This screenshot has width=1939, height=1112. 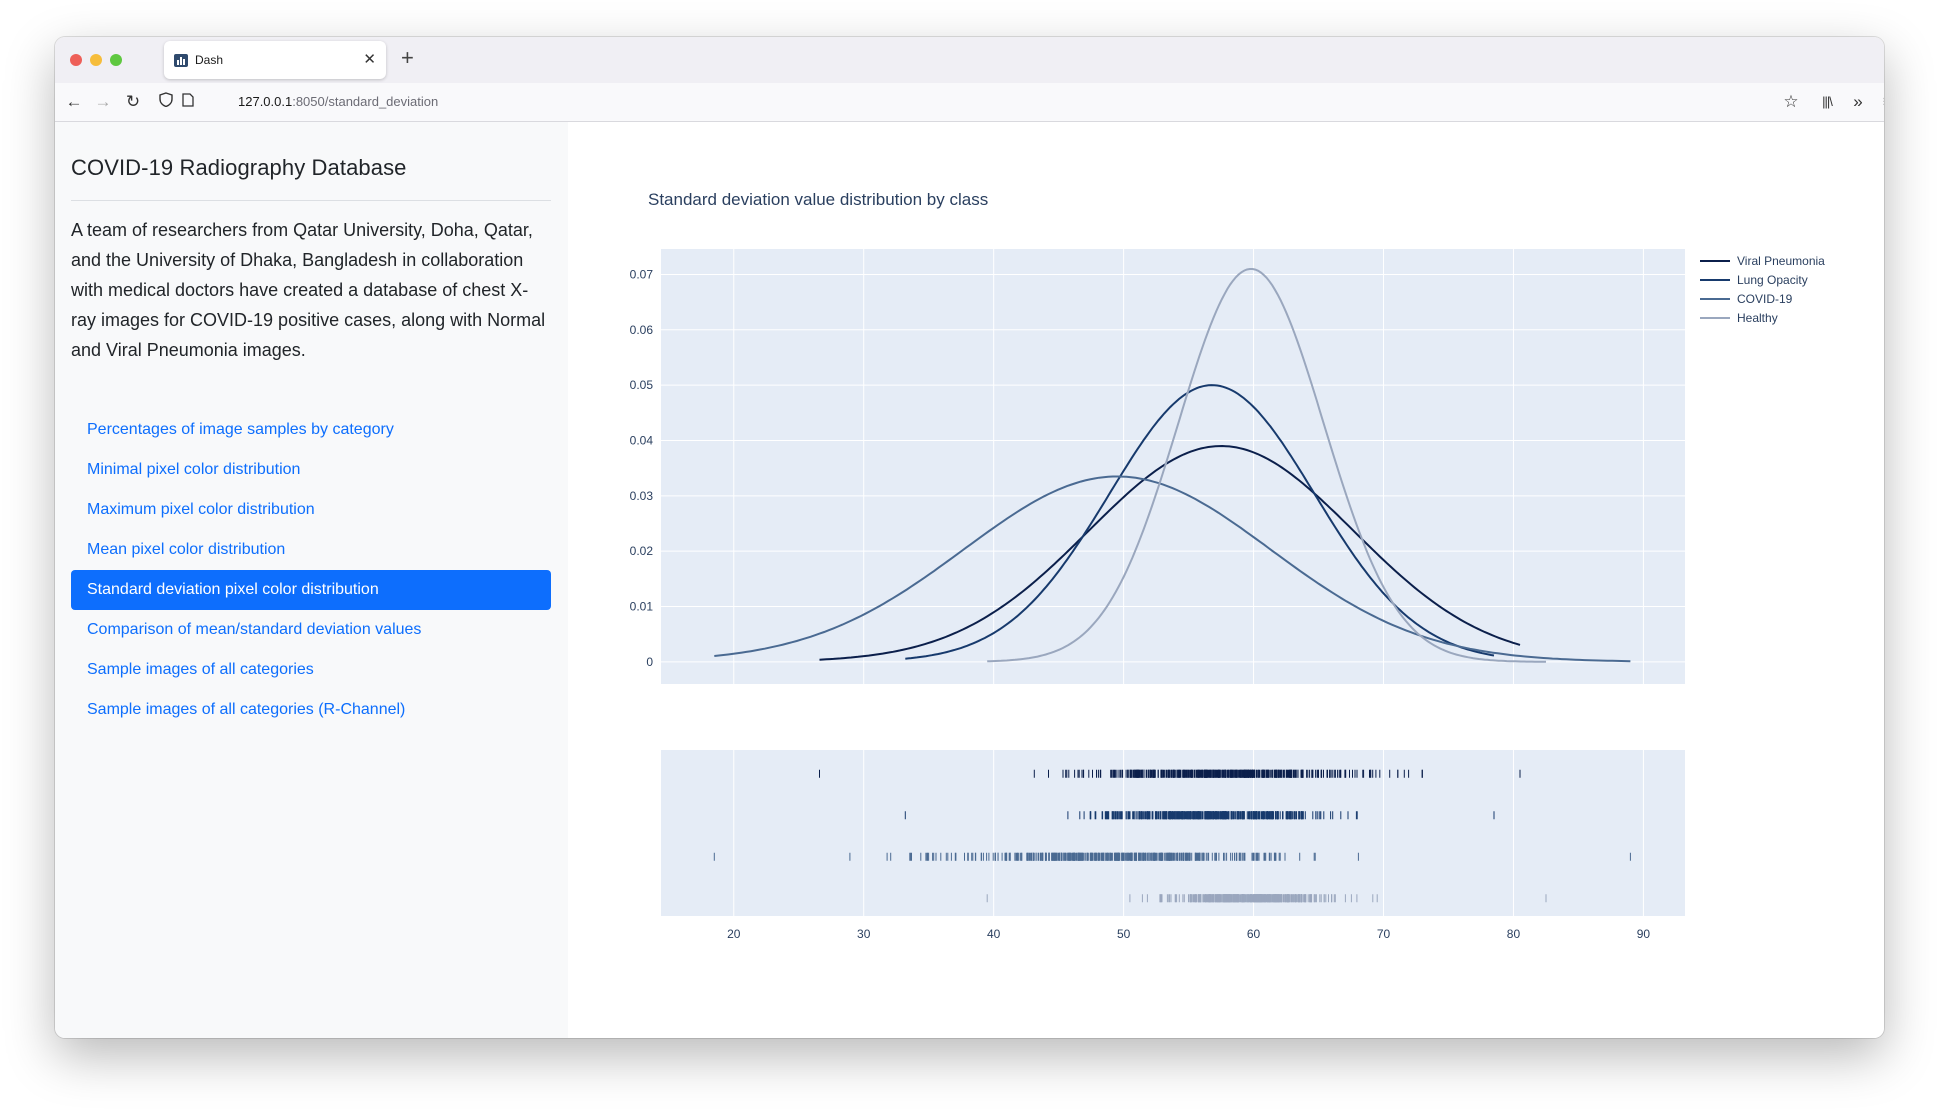 What do you see at coordinates (1254, 934) in the screenshot?
I see `x-tick-label: 60` at bounding box center [1254, 934].